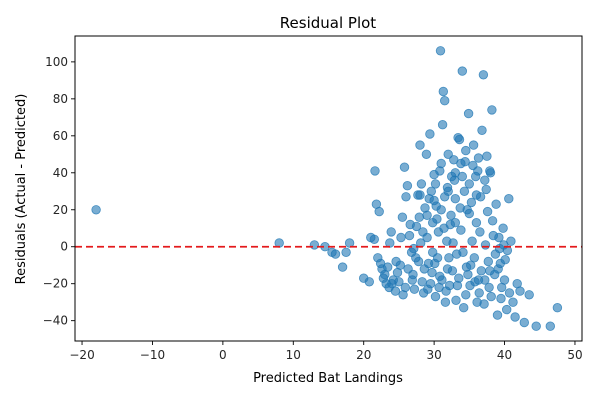 This screenshot has height=400, width=600. Describe the element at coordinates (64, 247) in the screenshot. I see `y-tick-label: 0` at that location.